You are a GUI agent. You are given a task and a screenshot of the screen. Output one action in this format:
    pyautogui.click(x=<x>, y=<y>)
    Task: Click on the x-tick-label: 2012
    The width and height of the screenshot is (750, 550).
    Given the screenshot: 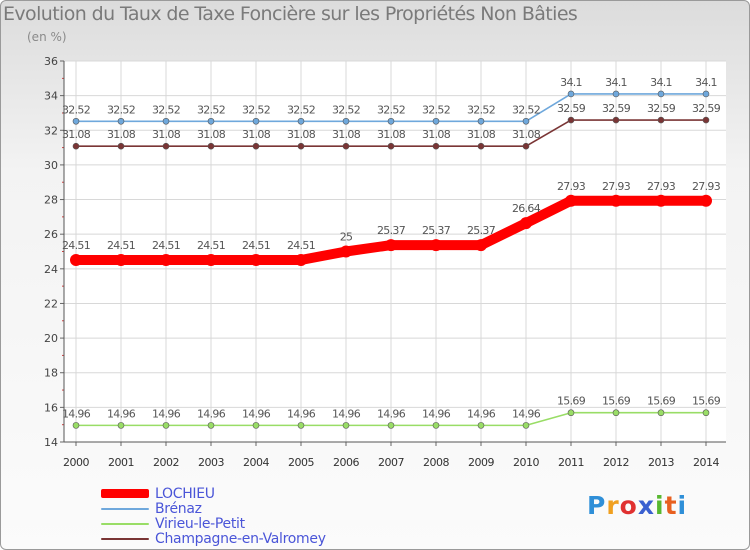 What is the action you would take?
    pyautogui.click(x=616, y=462)
    